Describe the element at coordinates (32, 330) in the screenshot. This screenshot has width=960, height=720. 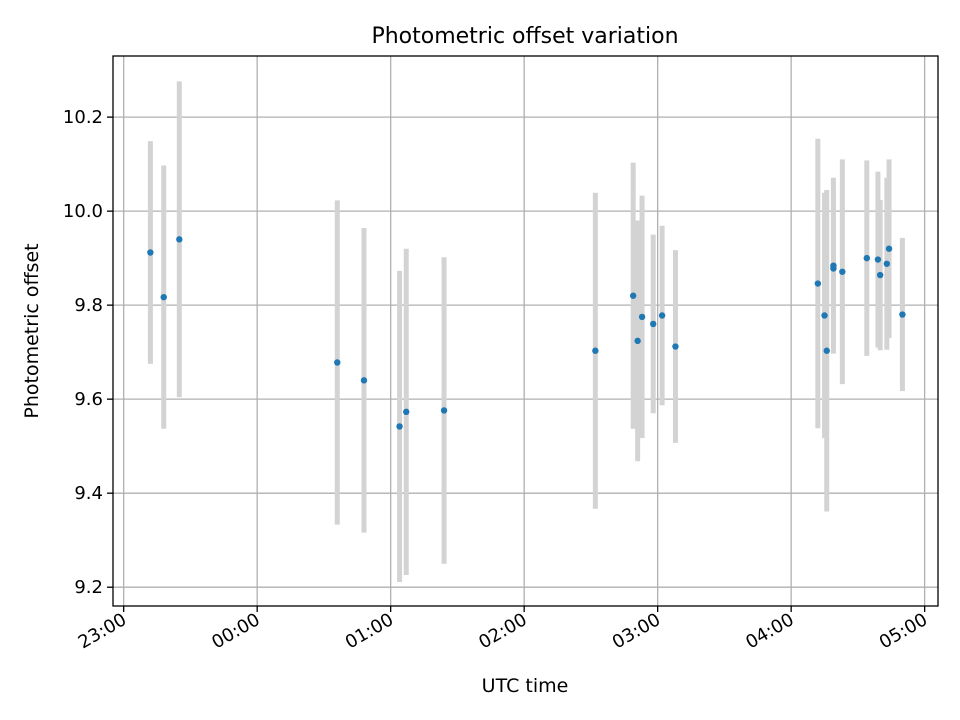
I see `y-axis-label: Photometric offset` at that location.